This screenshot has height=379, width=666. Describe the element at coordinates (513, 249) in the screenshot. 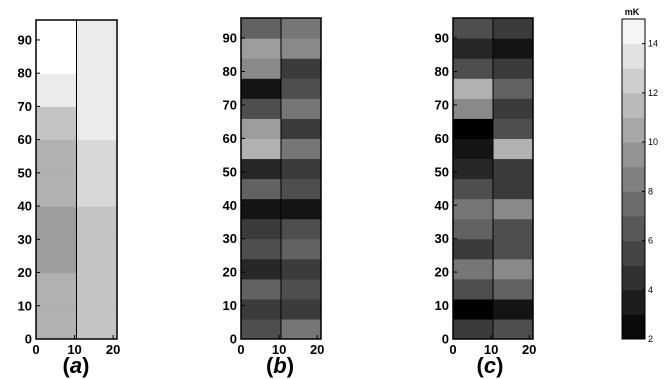

I see `heatmap-cell-c-4-right` at that location.